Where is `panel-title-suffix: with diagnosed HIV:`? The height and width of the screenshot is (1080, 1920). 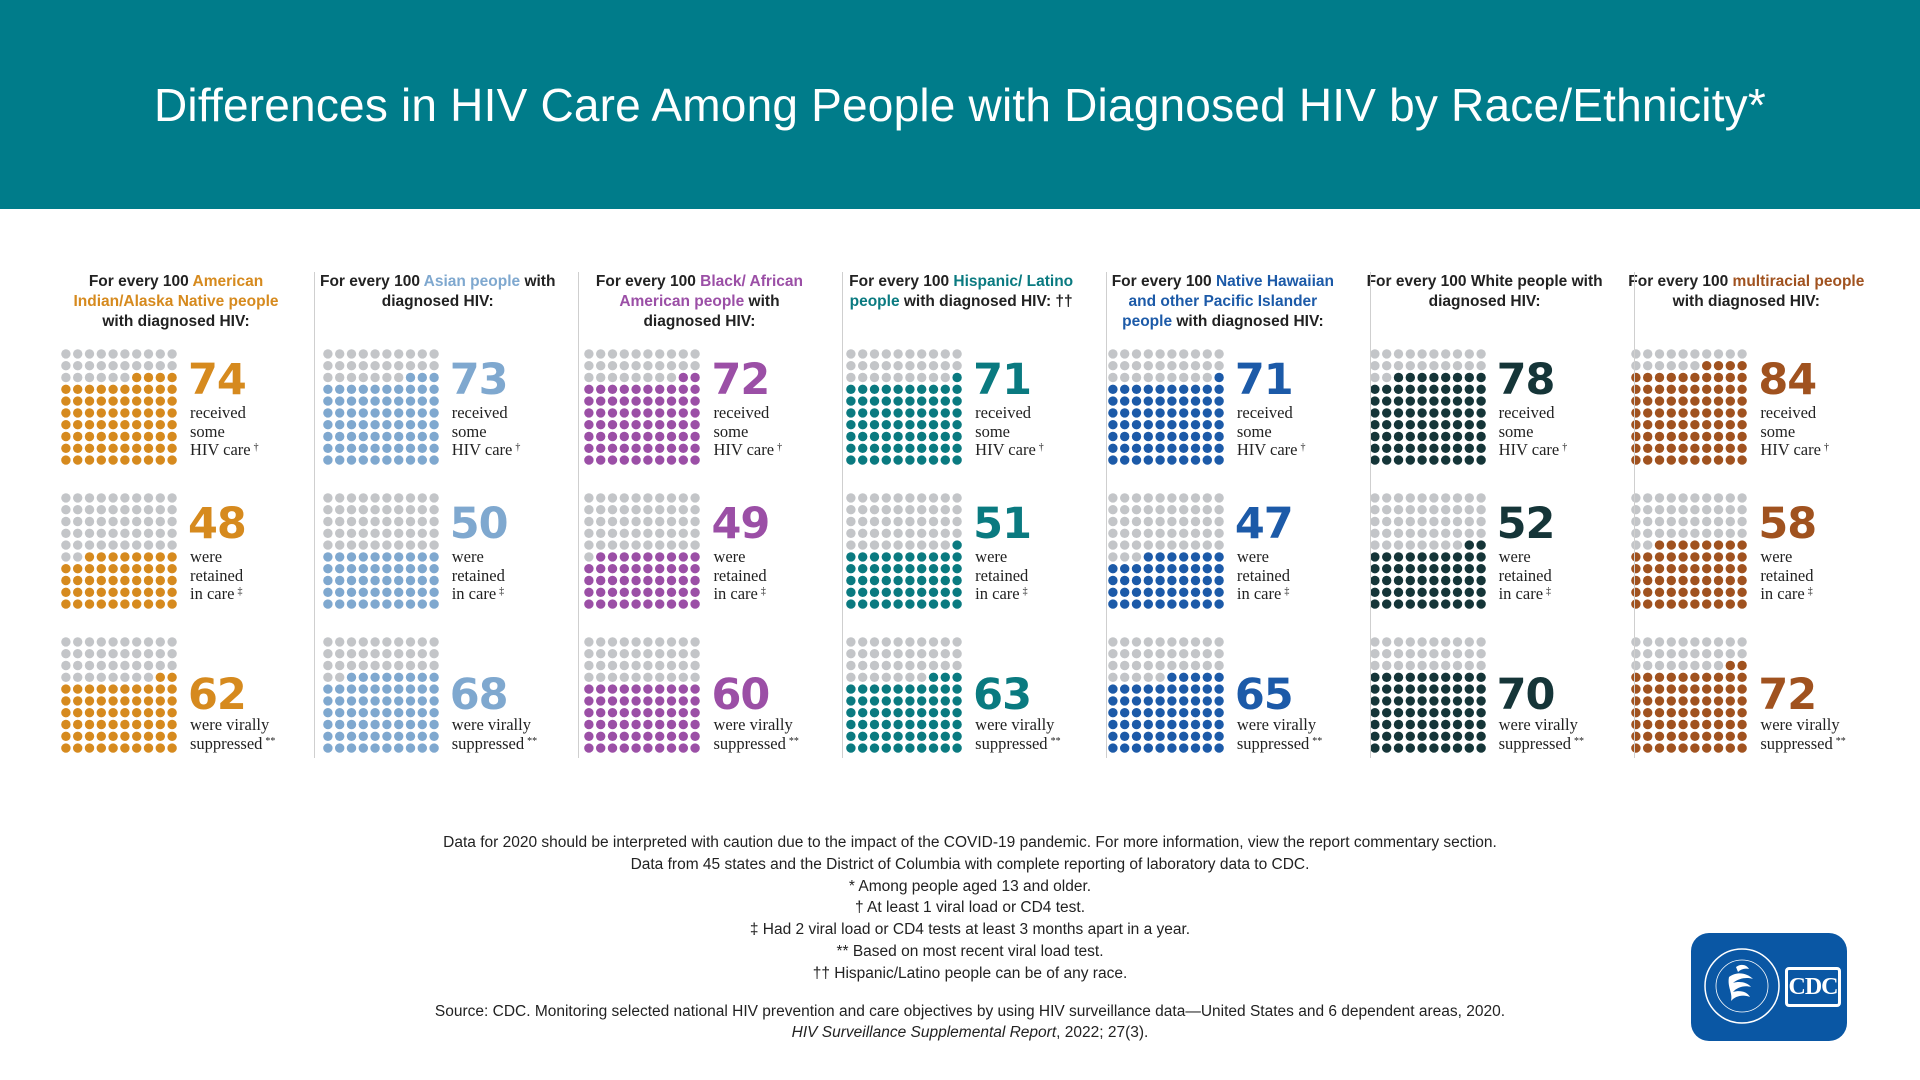 panel-title-suffix: with diagnosed HIV: is located at coordinates (1248, 321).